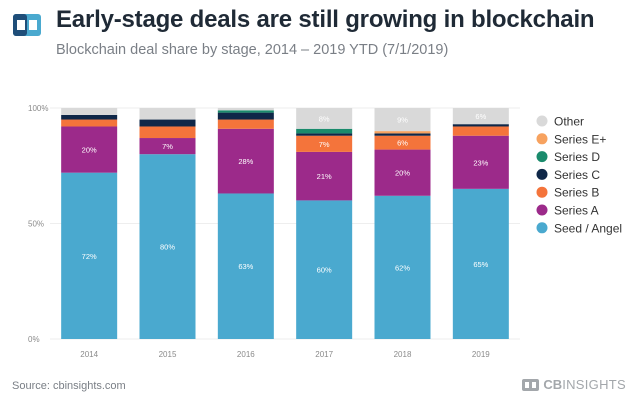 The image size is (640, 403). I want to click on data-label: 62%, so click(402, 267).